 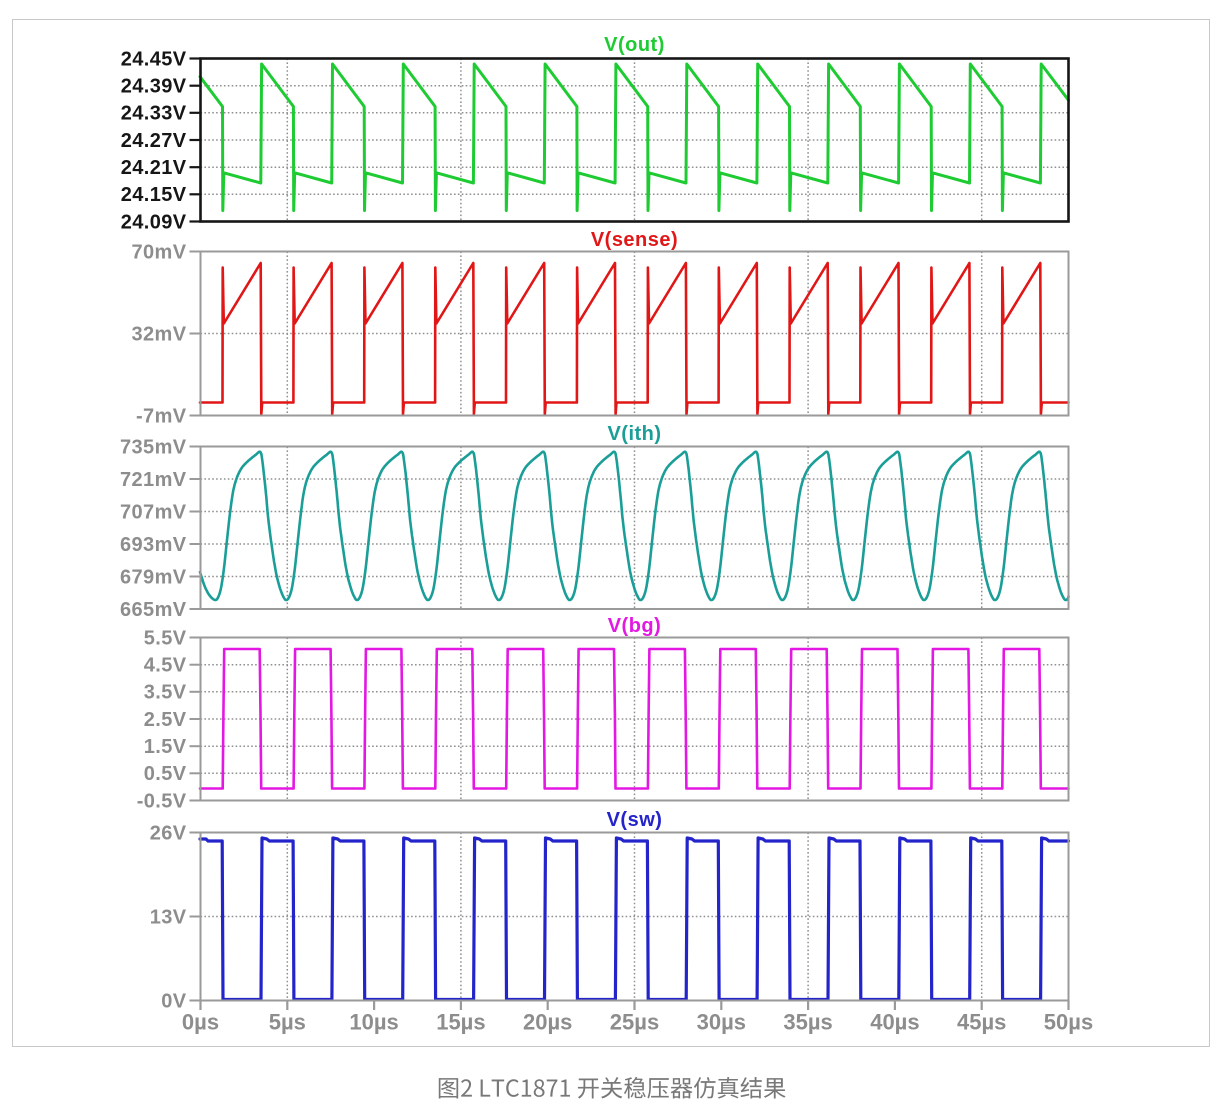 What do you see at coordinates (161, 416) in the screenshot?
I see `svg-text: -7mV` at bounding box center [161, 416].